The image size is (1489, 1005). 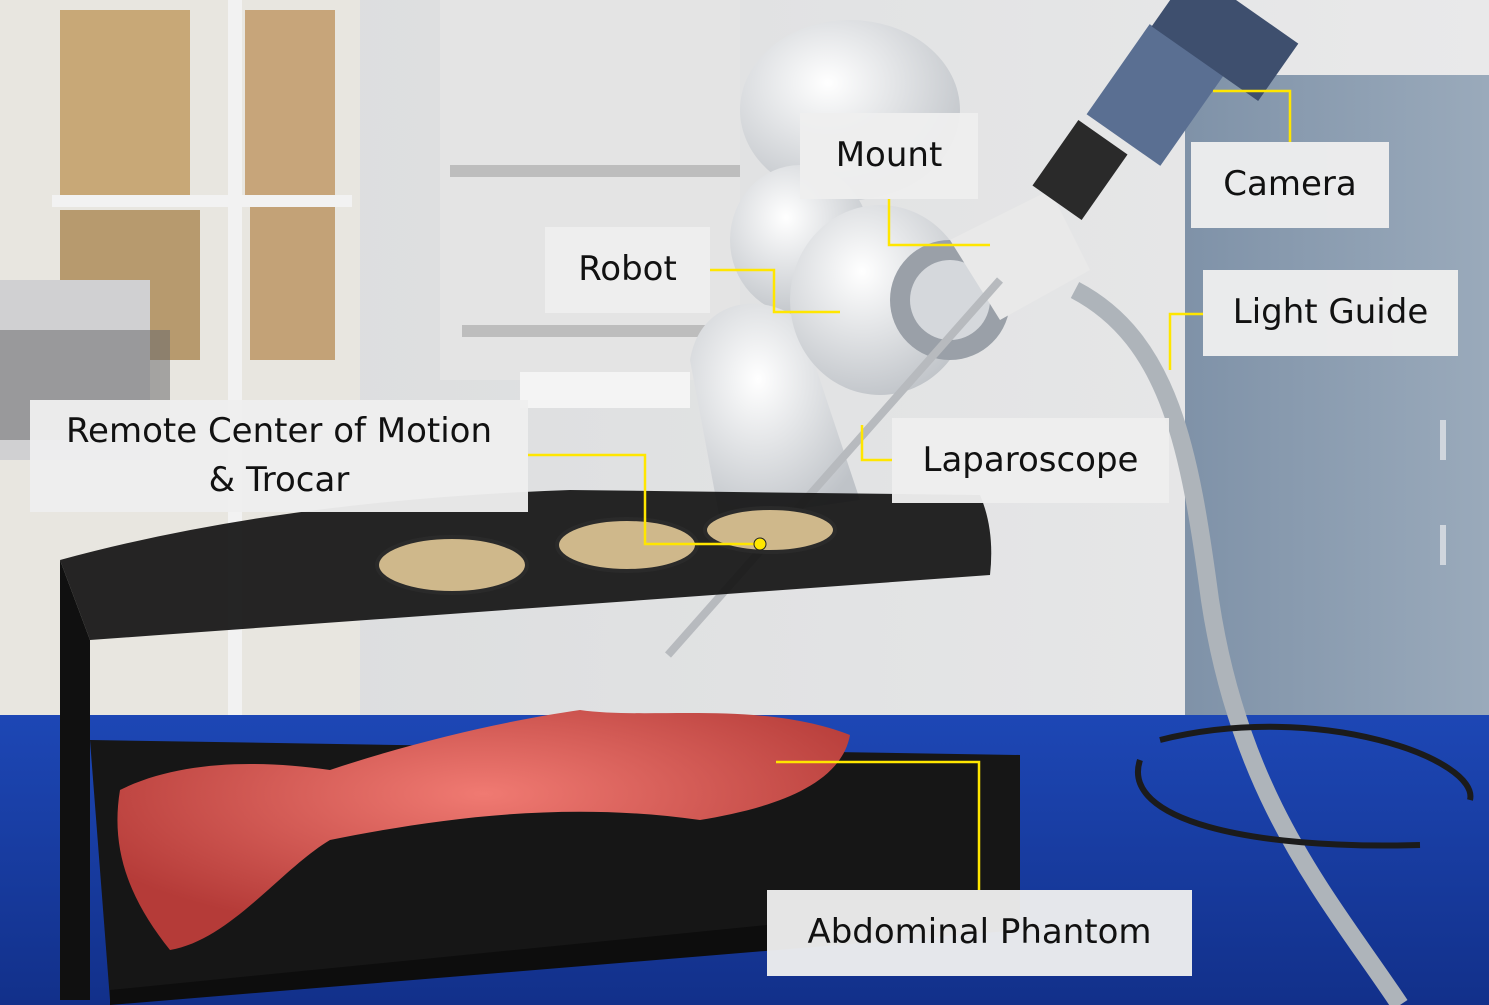 What do you see at coordinates (760, 544) in the screenshot?
I see `rcm-point` at bounding box center [760, 544].